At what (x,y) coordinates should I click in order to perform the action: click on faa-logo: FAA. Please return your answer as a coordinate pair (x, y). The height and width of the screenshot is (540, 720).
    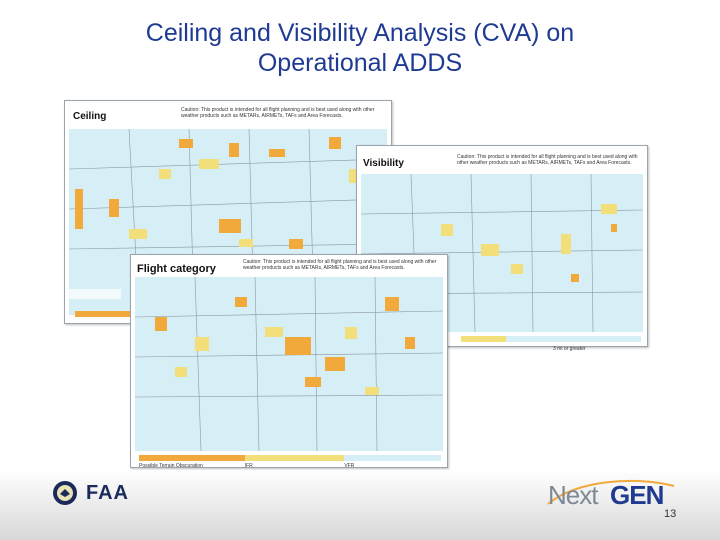
    Looking at the image, I should click on (90, 493).